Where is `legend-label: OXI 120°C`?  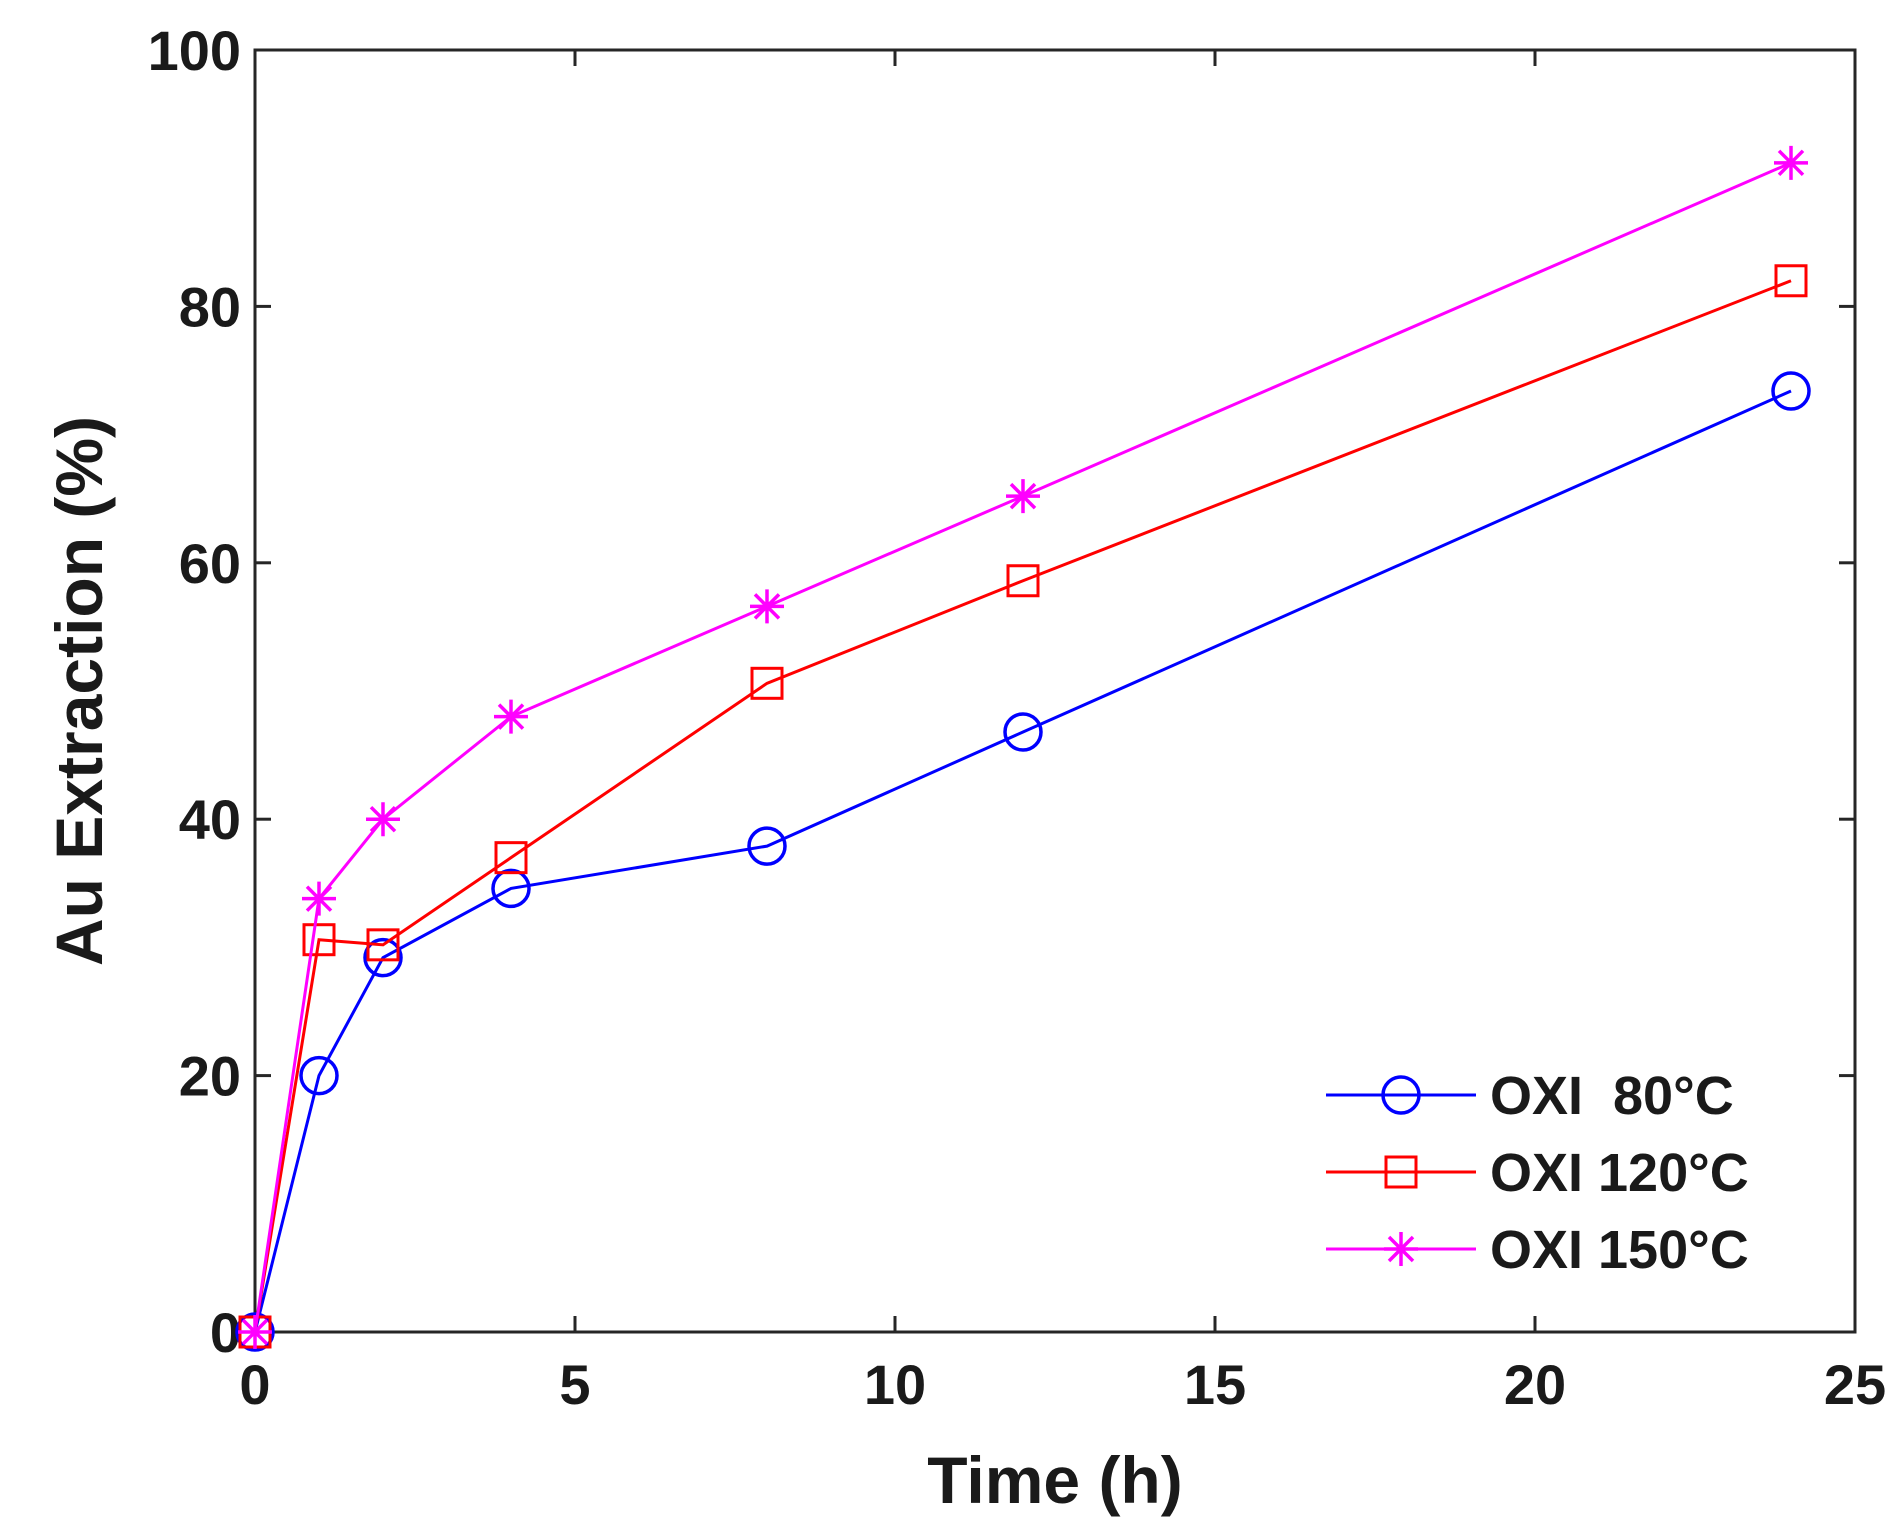
legend-label: OXI 120°C is located at coordinates (1619, 1173).